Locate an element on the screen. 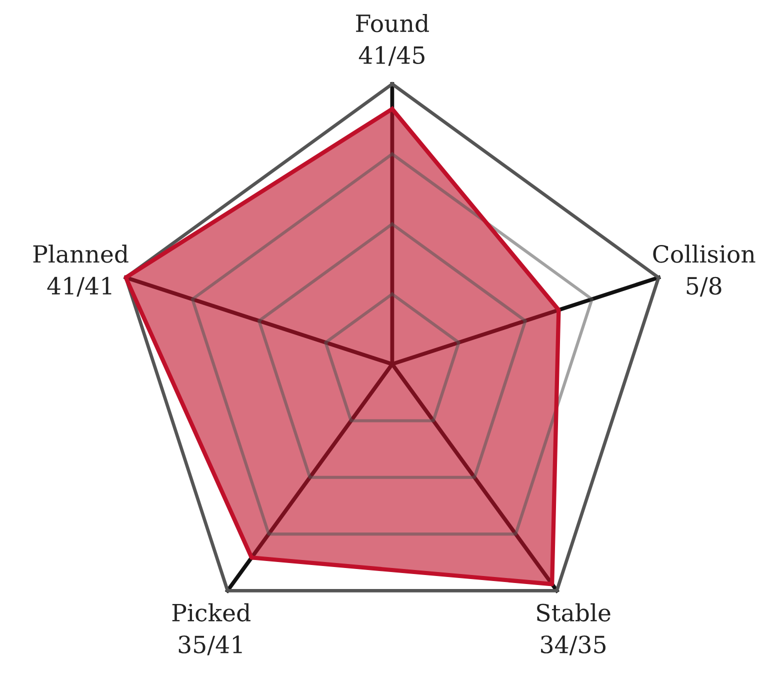 Image resolution: width=776 pixels, height=682 pixels. spoke-label: Stable 34/35 is located at coordinates (573, 629).